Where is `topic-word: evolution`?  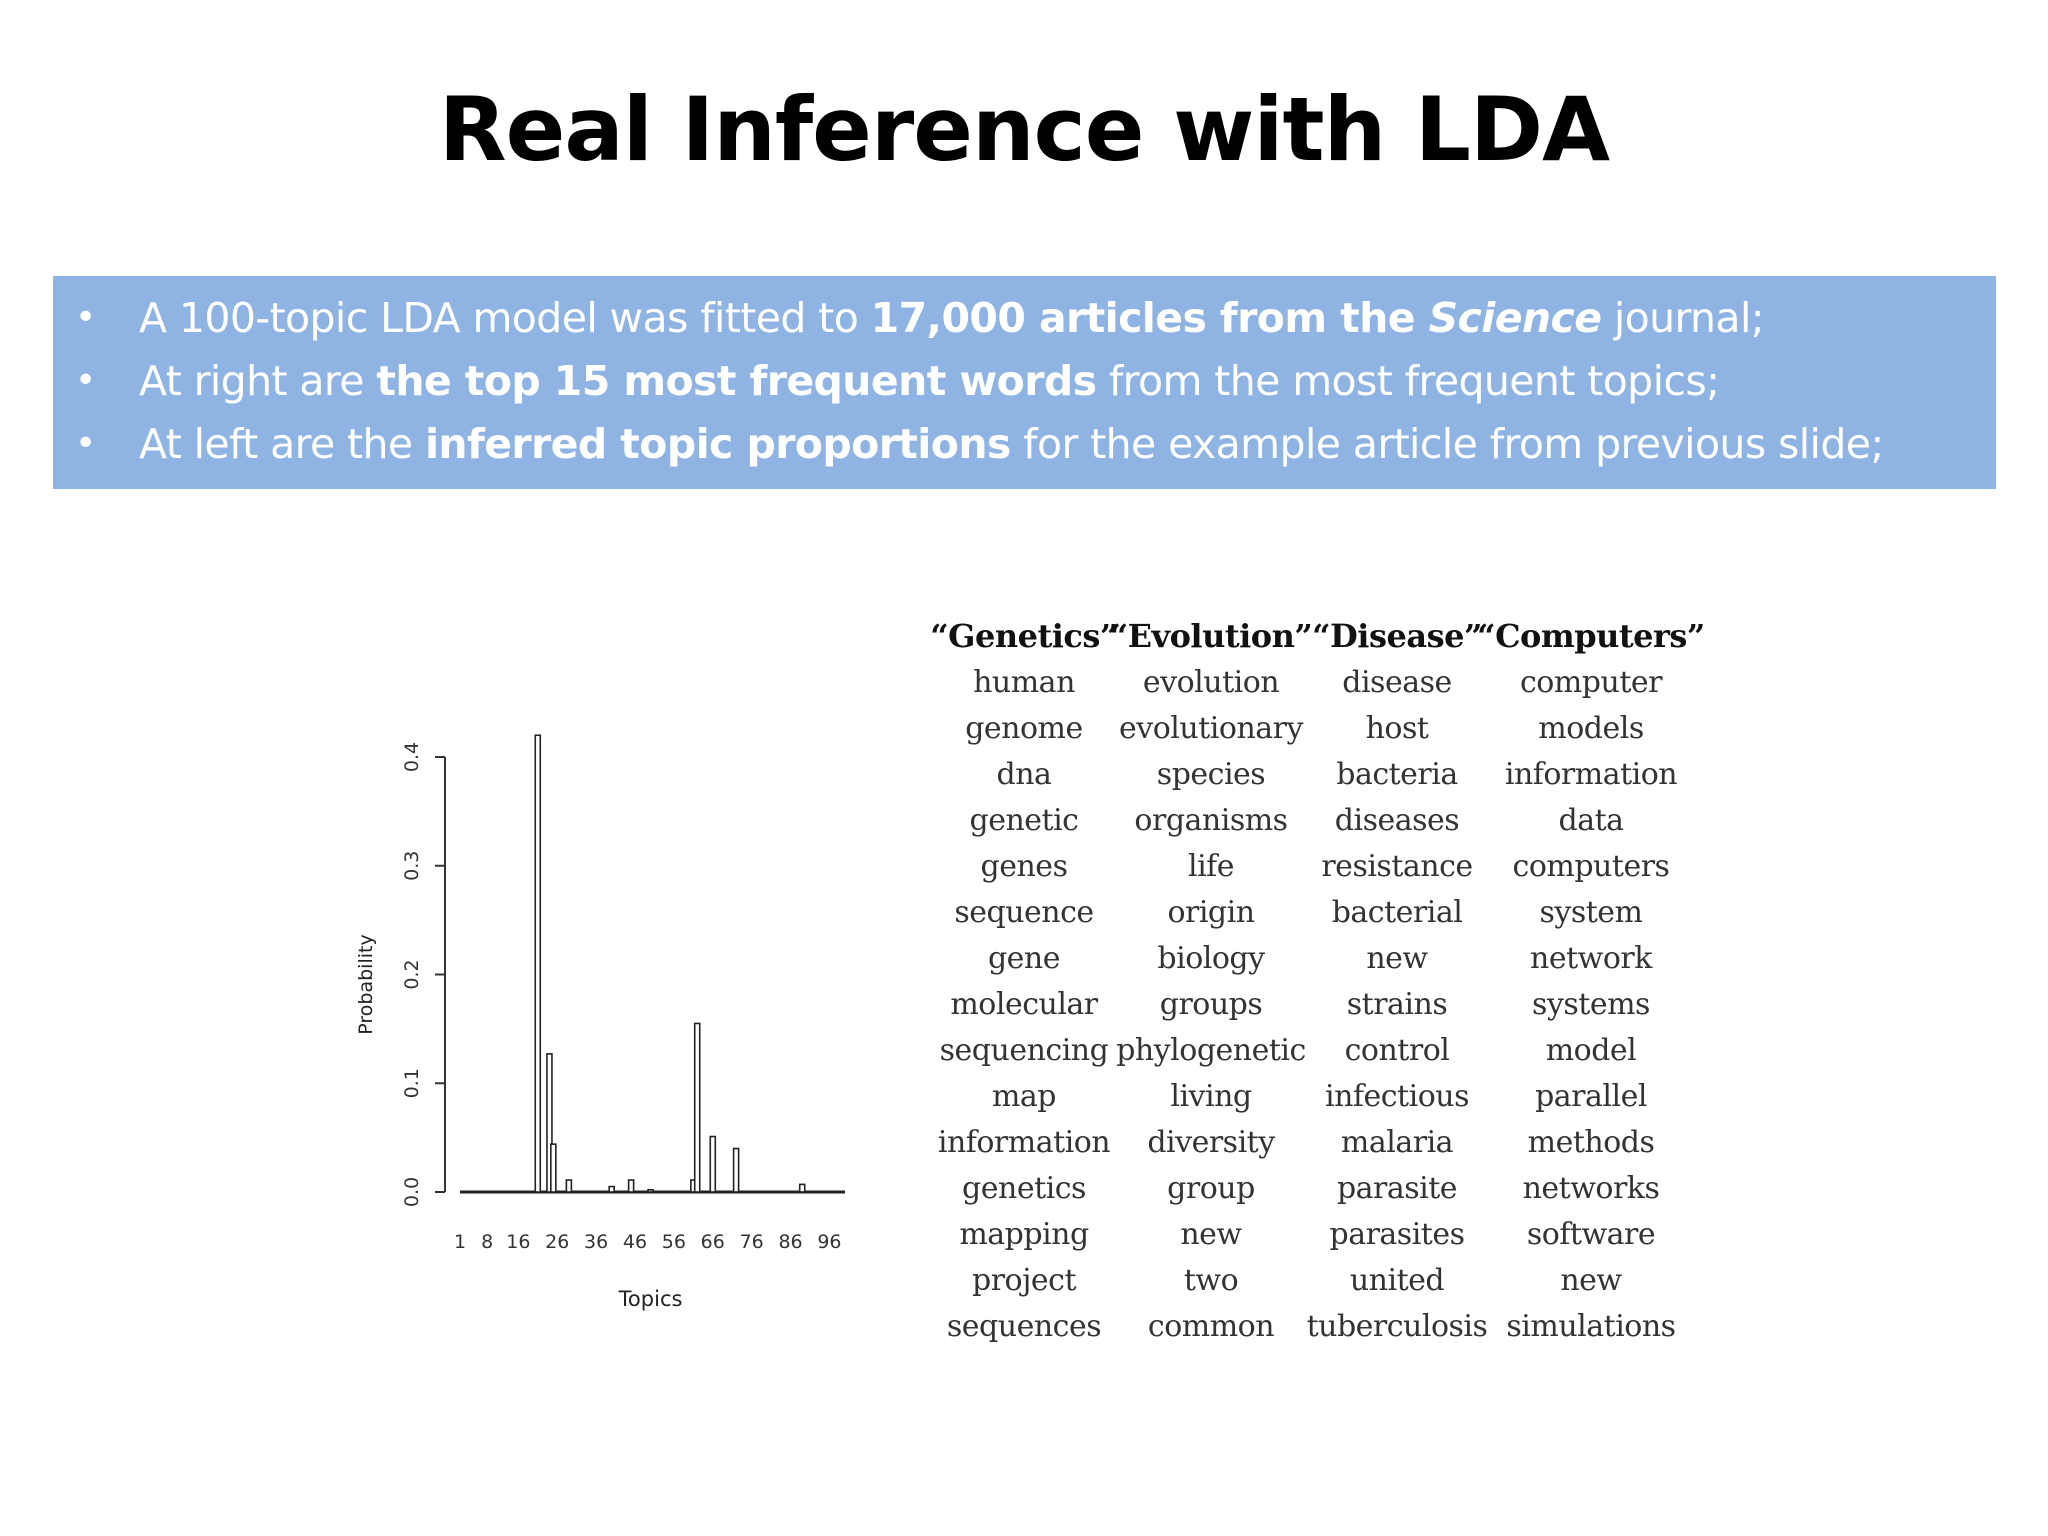 topic-word: evolution is located at coordinates (1211, 682).